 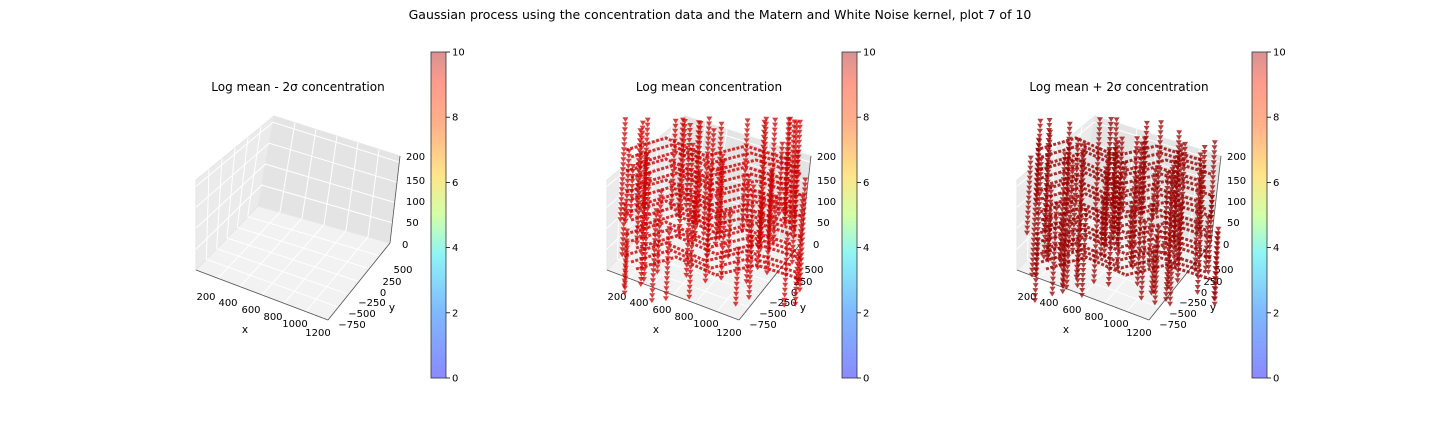 What do you see at coordinates (402, 270) in the screenshot?
I see `y-tick-label: 500` at bounding box center [402, 270].